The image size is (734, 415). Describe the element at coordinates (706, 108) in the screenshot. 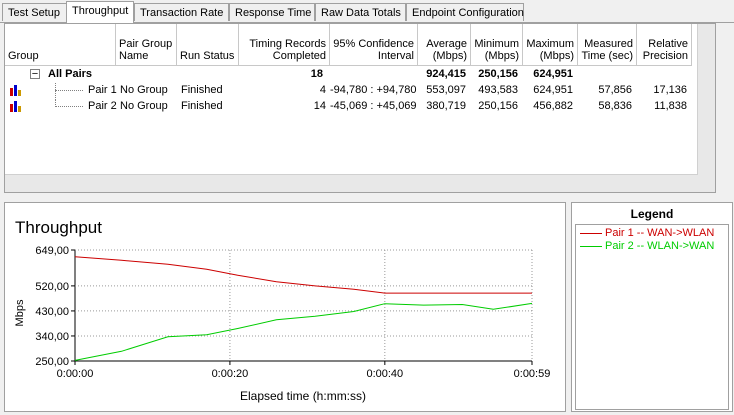

I see `vertical-scrollbar` at that location.